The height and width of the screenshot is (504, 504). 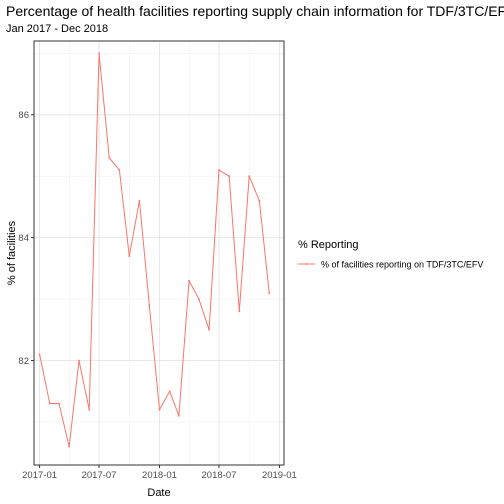 What do you see at coordinates (23, 361) in the screenshot?
I see `y-tick-label: 82` at bounding box center [23, 361].